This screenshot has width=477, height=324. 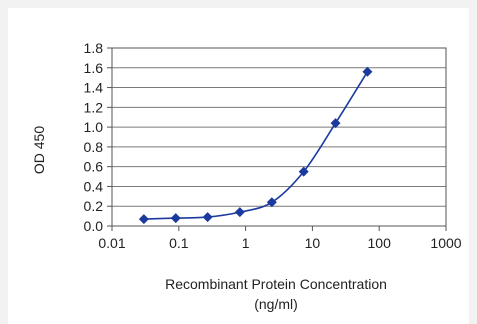 What do you see at coordinates (94, 206) in the screenshot?
I see `y-tick-label: 0.2` at bounding box center [94, 206].